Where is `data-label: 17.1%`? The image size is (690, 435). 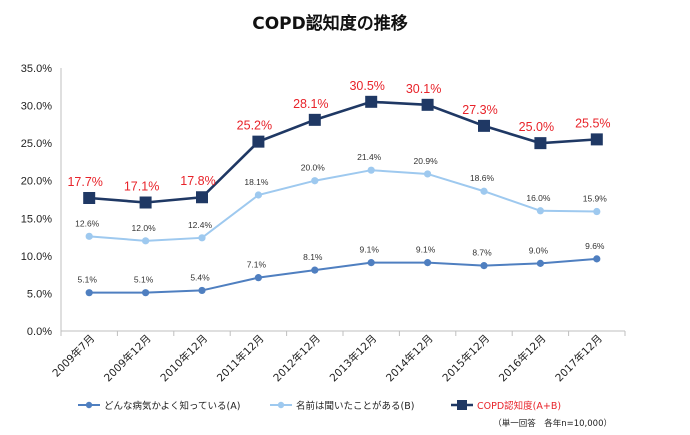 data-label: 17.1% is located at coordinates (141, 187).